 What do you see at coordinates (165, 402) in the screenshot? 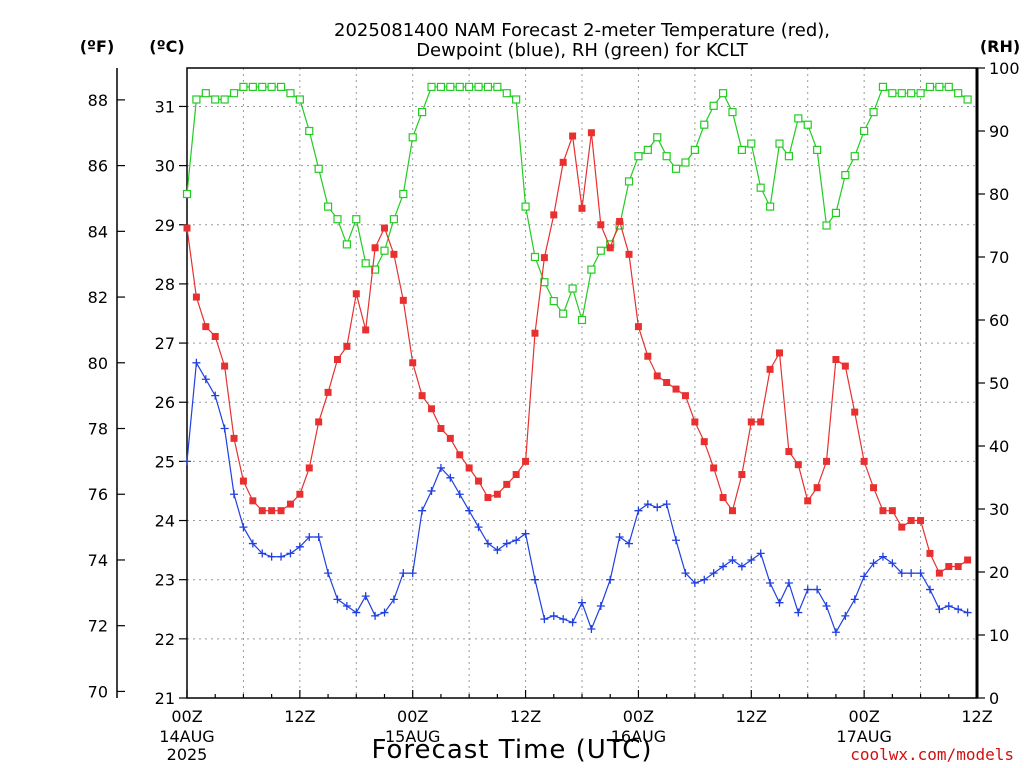
I see `celsius-tick-label: 26` at bounding box center [165, 402].